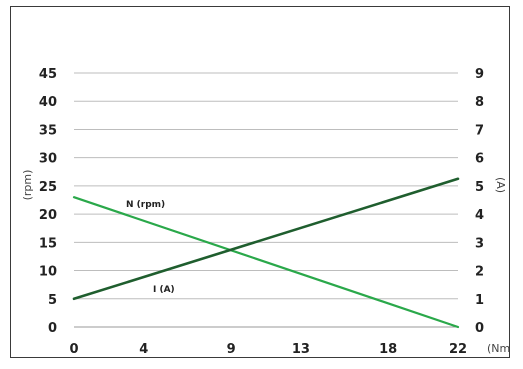  I want to click on right-tick-label: 4, so click(479, 215).